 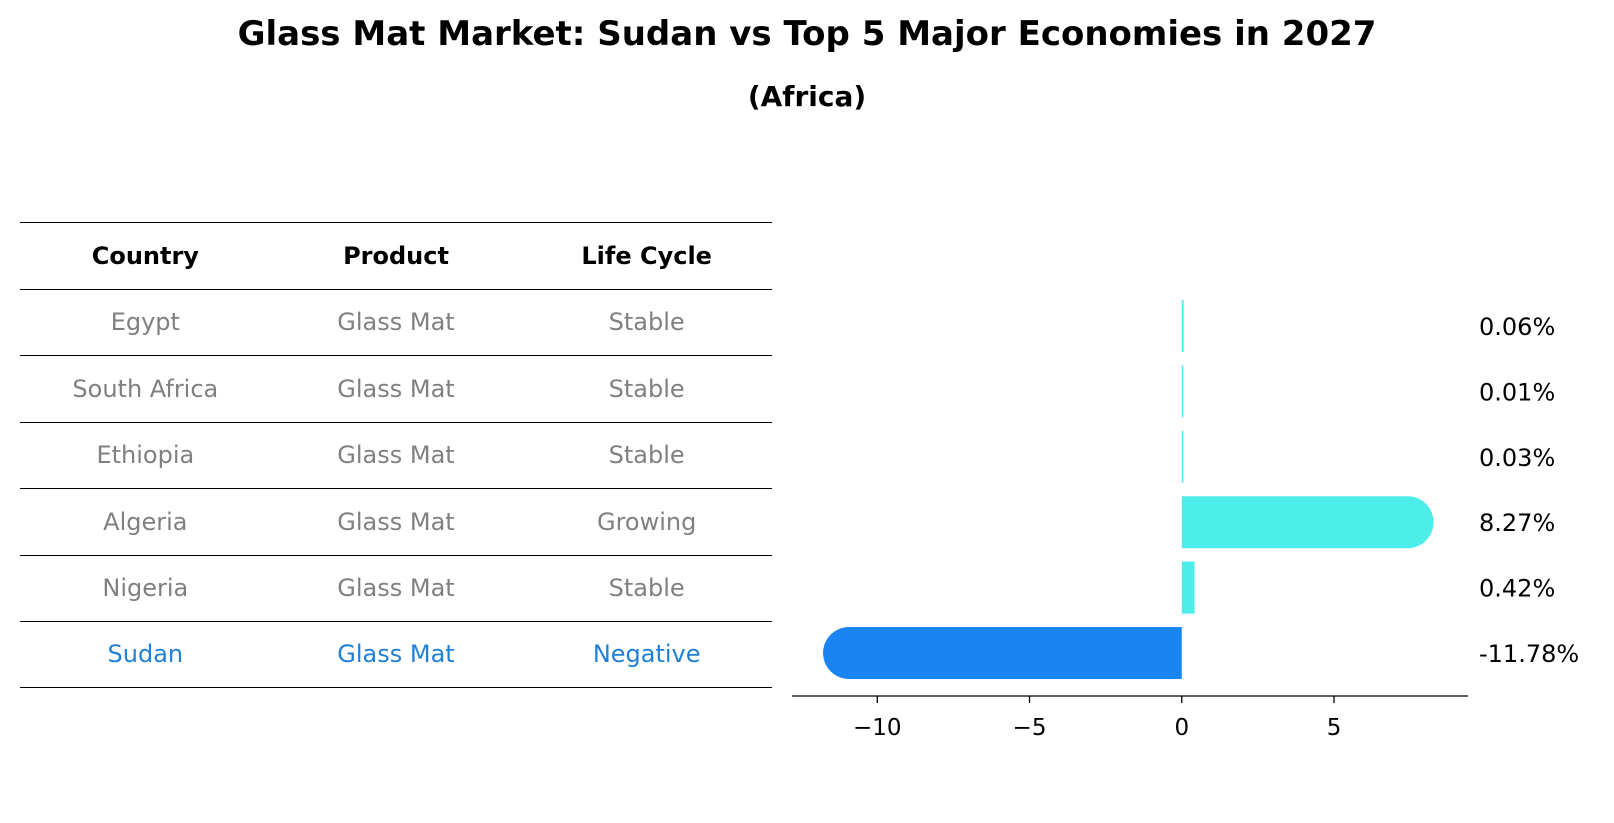 What do you see at coordinates (1517, 458) in the screenshot?
I see `value-label: 0.03%` at bounding box center [1517, 458].